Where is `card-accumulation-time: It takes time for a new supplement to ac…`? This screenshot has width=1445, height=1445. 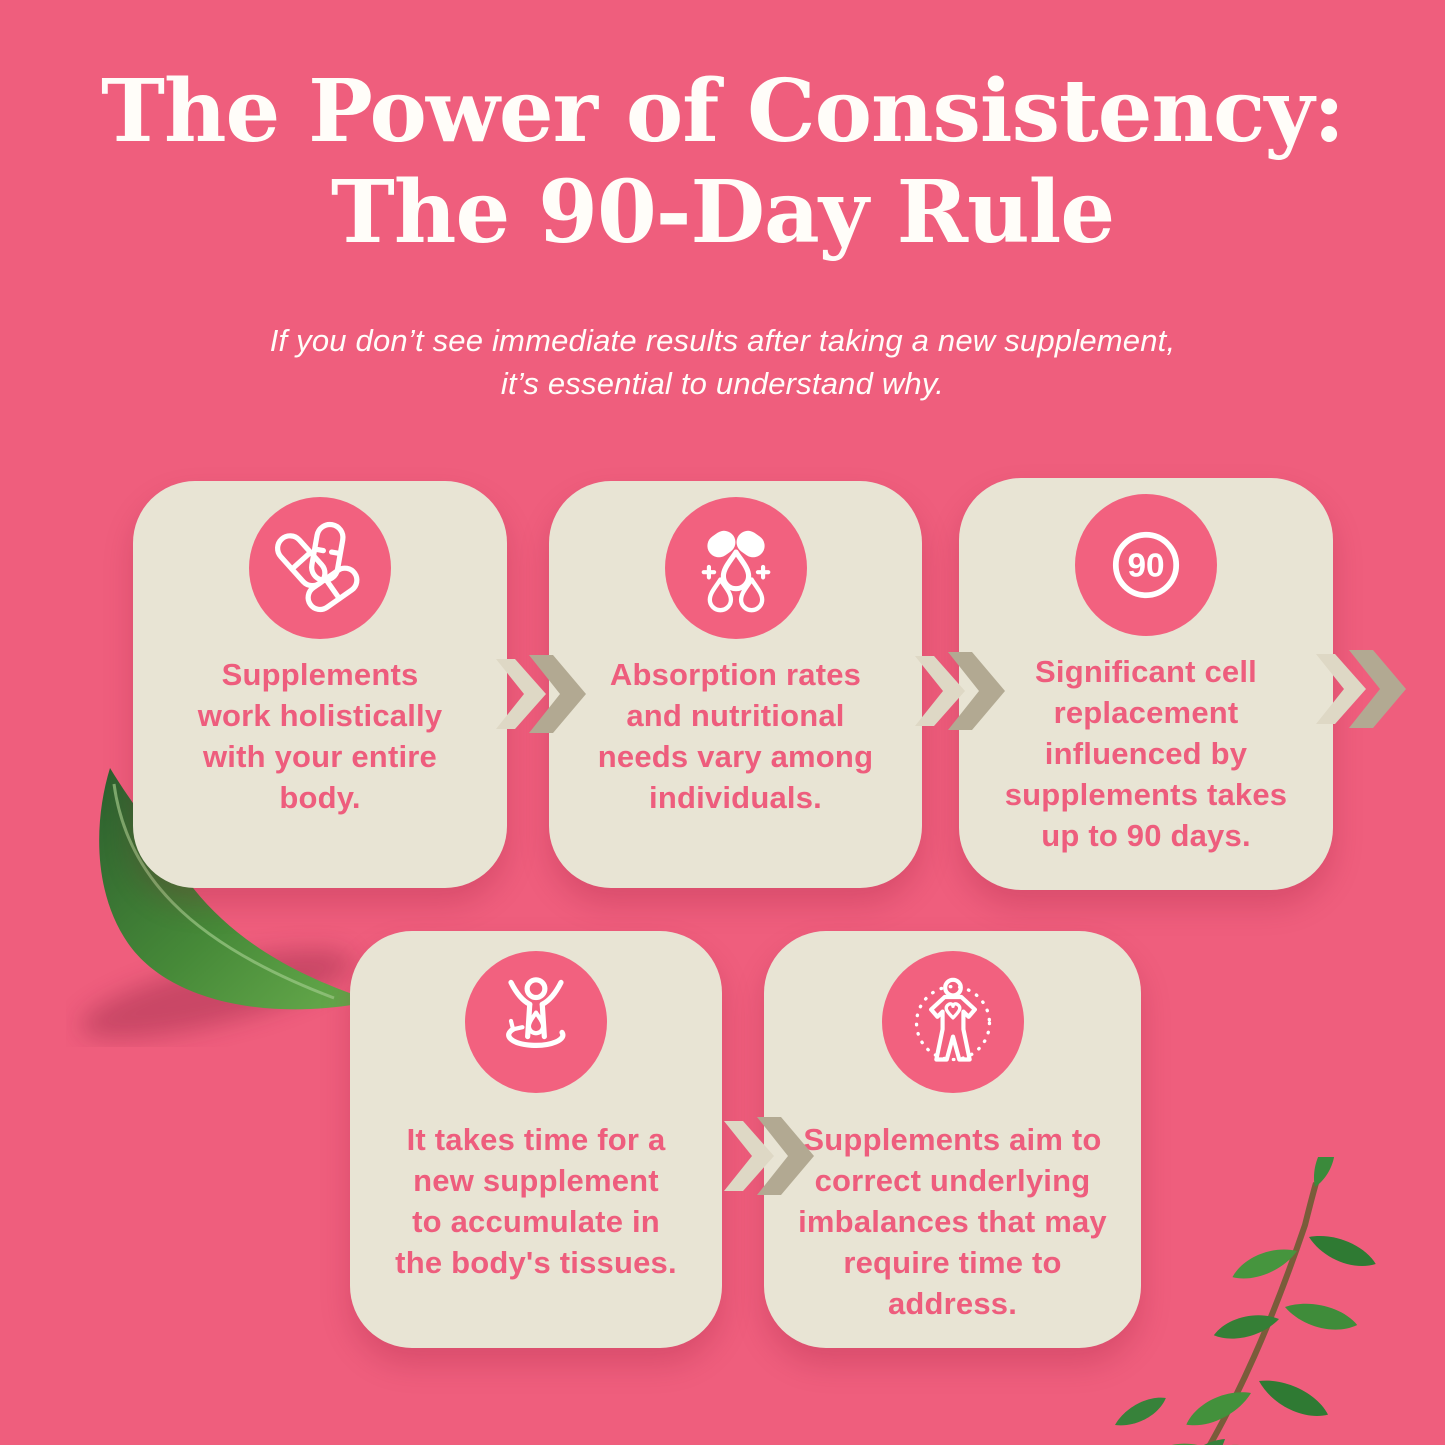 card-accumulation-time: It takes time for a new supplement to ac… is located at coordinates (536, 1139).